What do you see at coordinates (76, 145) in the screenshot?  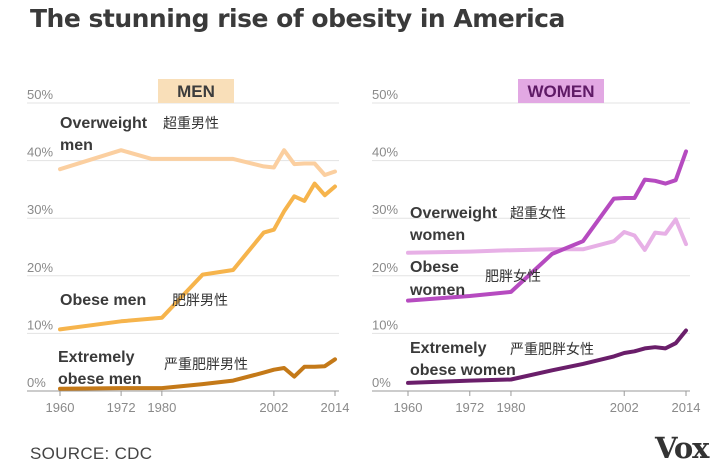 I see `series-label: men` at bounding box center [76, 145].